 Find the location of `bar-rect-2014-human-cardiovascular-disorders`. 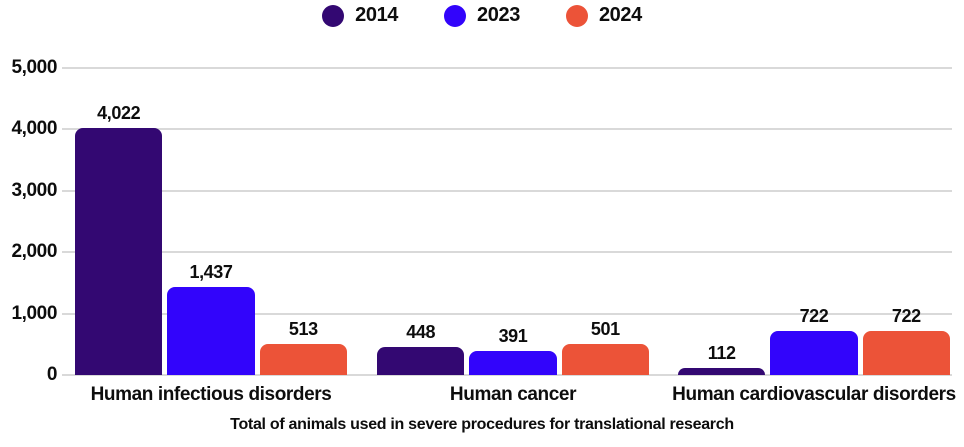

bar-rect-2014-human-cardiovascular-disorders is located at coordinates (722, 371).